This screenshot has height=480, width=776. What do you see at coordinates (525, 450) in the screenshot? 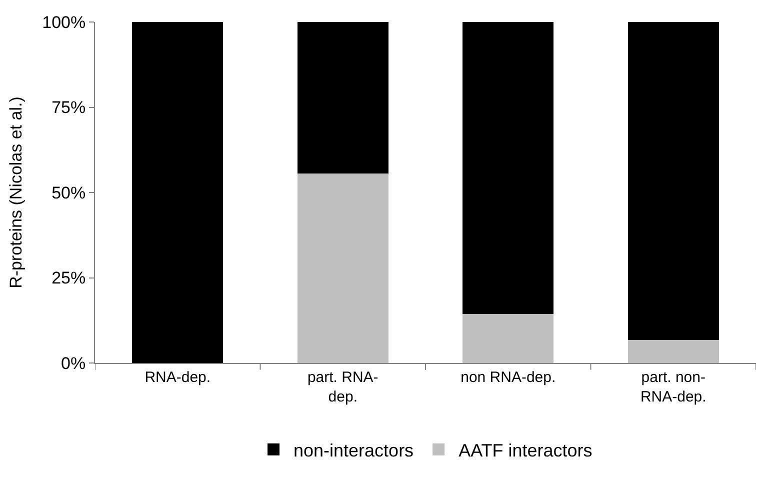
I see `legend-label: AATF interactors` at bounding box center [525, 450].